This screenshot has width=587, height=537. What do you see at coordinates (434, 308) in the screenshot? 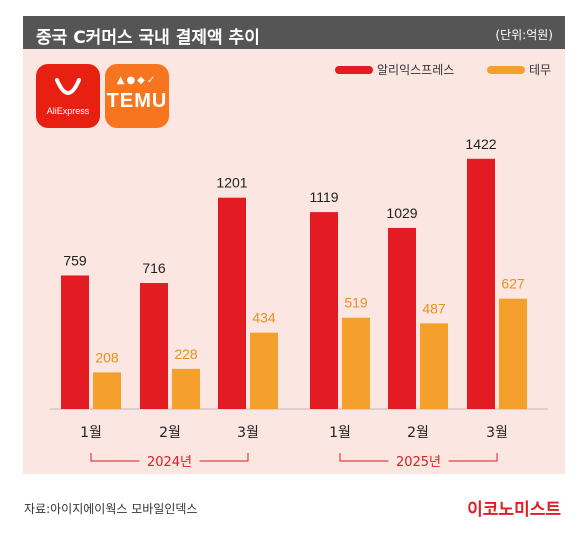
I see `data-label-temu: 487` at bounding box center [434, 308].